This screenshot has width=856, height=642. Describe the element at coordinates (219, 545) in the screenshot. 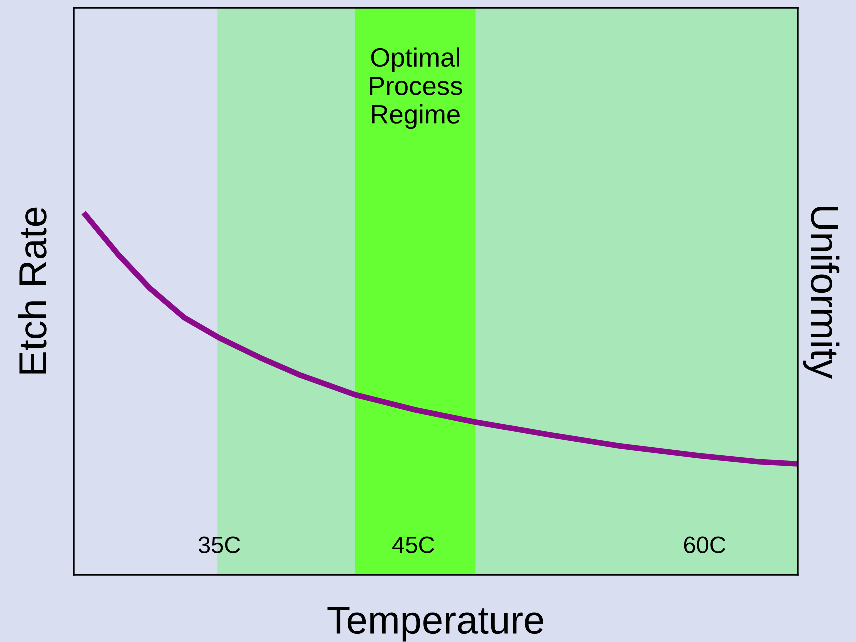

I see `x-tick-label: 35C` at that location.